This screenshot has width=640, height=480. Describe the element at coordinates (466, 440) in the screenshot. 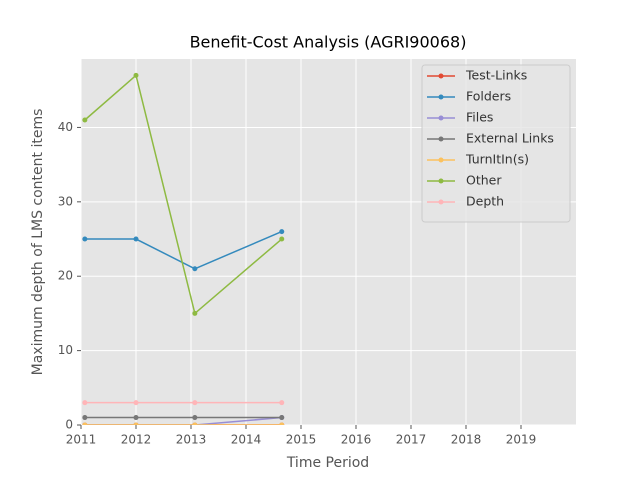

I see `x-tick-label: 2018` at that location.